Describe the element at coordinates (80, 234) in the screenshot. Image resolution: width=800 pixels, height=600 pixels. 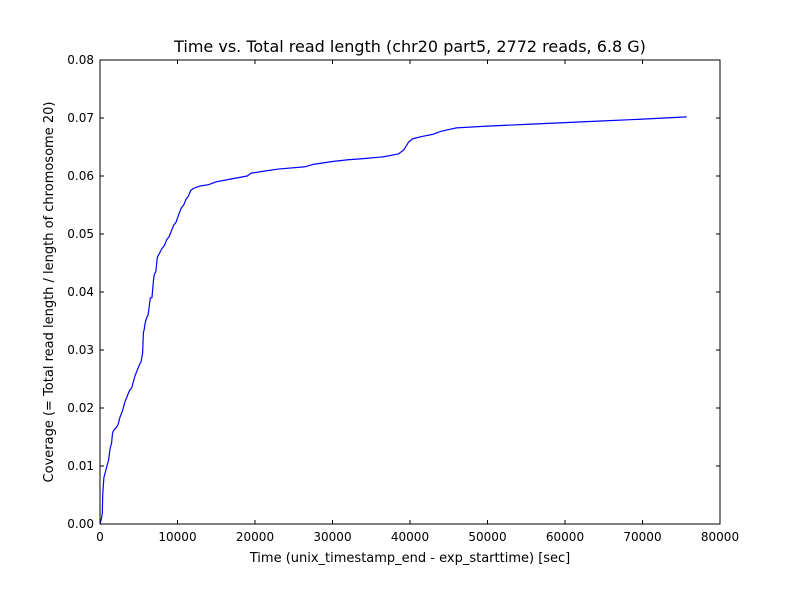
I see `y-tick-label: 0.05` at that location.